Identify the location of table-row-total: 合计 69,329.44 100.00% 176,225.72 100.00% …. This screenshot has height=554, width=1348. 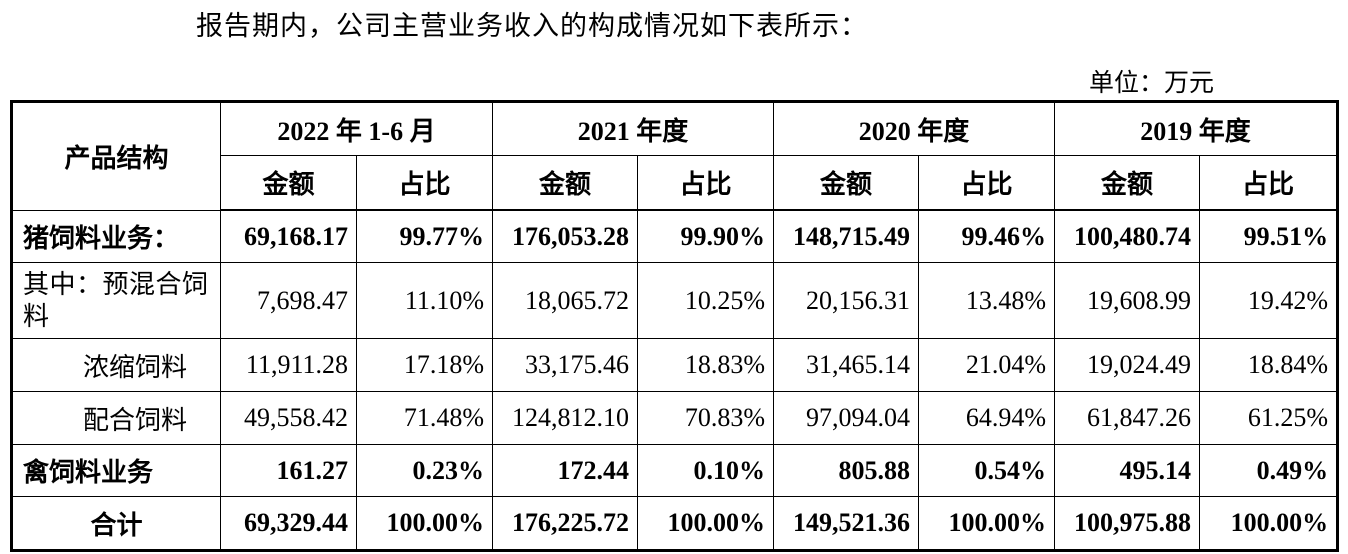
(675, 523).